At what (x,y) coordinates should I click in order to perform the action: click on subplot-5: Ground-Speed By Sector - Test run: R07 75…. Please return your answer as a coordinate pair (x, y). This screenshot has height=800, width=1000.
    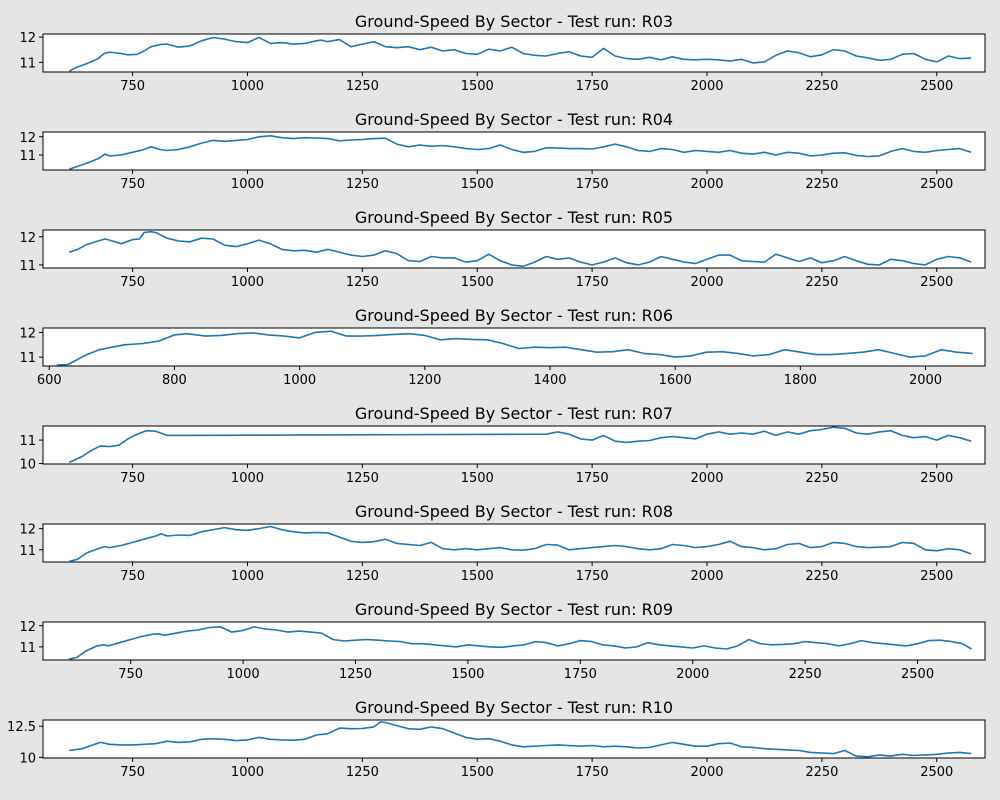
    Looking at the image, I should click on (502, 445).